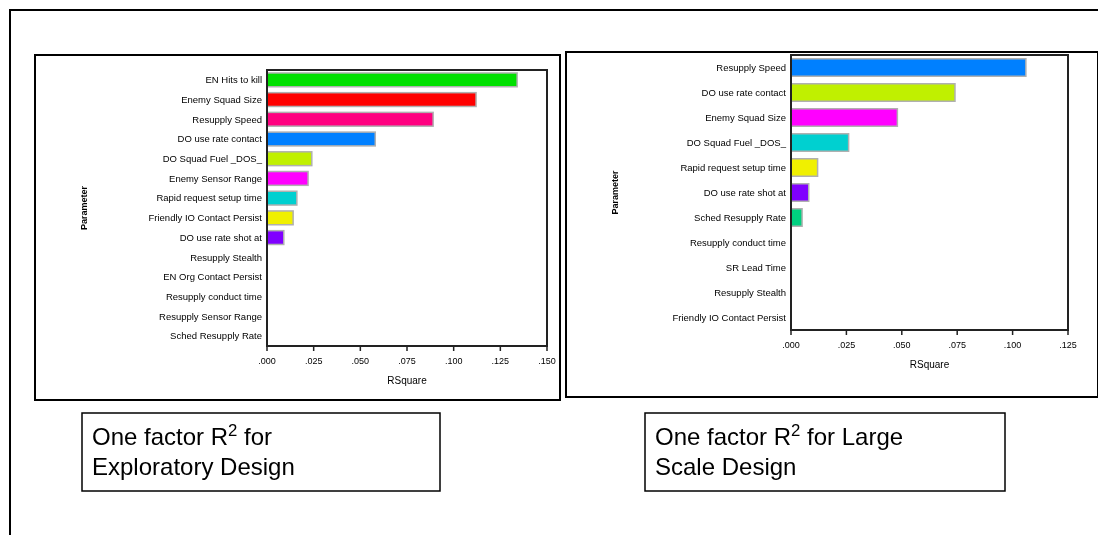 Image resolution: width=1098 pixels, height=535 pixels. Describe the element at coordinates (755, 267) in the screenshot. I see `y-tick-label: SR Lead Time` at that location.